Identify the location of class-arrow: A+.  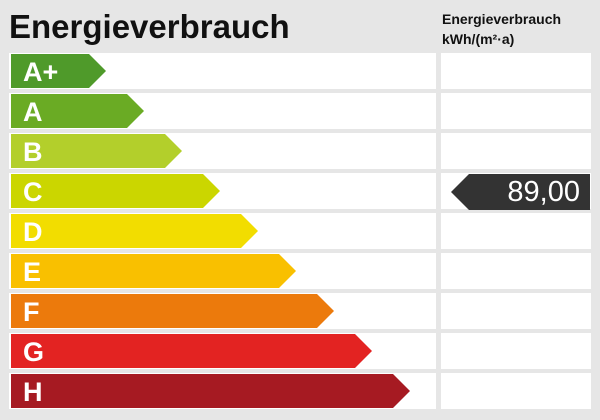
(58, 71).